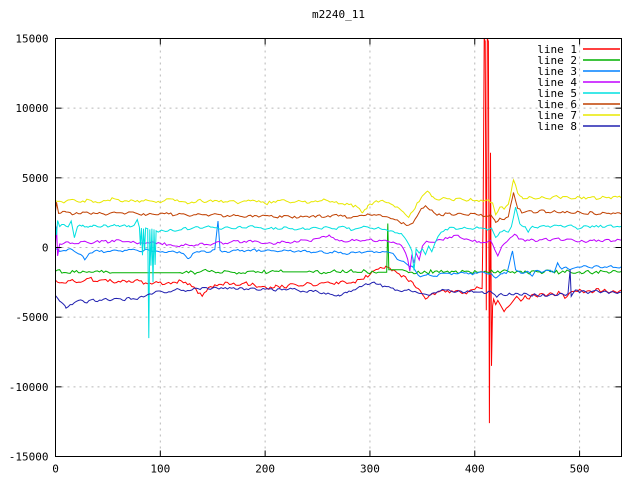 This screenshot has height=480, width=640. I want to click on legend-label-4: line 4, so click(557, 82).